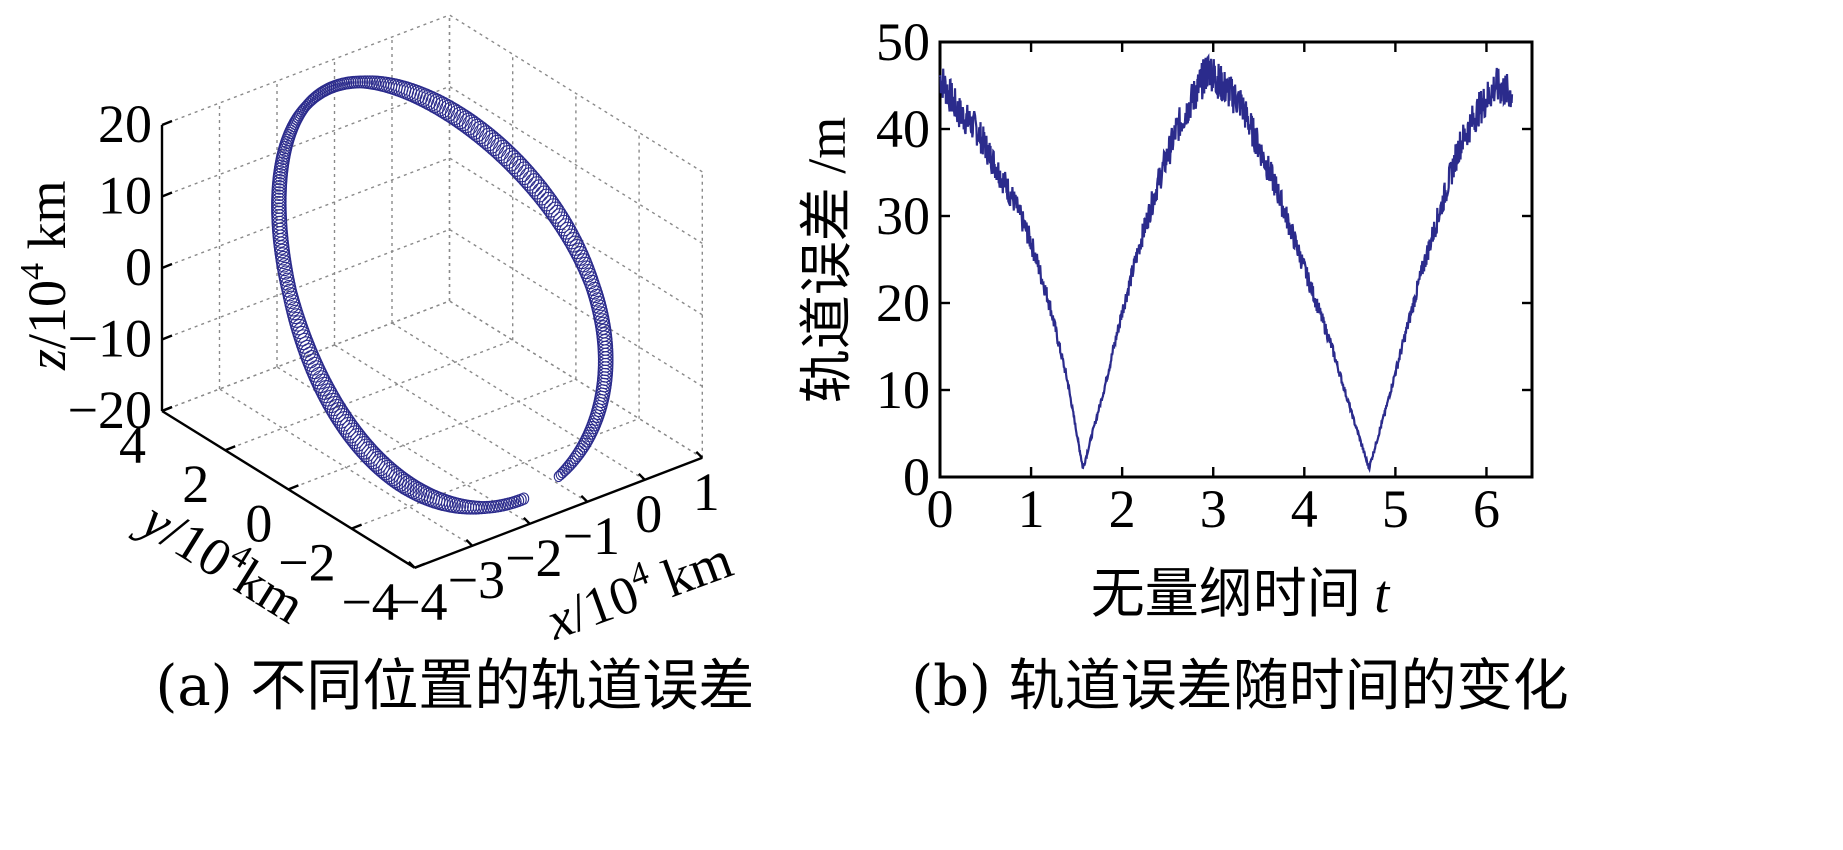 The width and height of the screenshot is (1843, 850). I want to click on chart-a-zlabel: z/104 km, so click(45, 275).